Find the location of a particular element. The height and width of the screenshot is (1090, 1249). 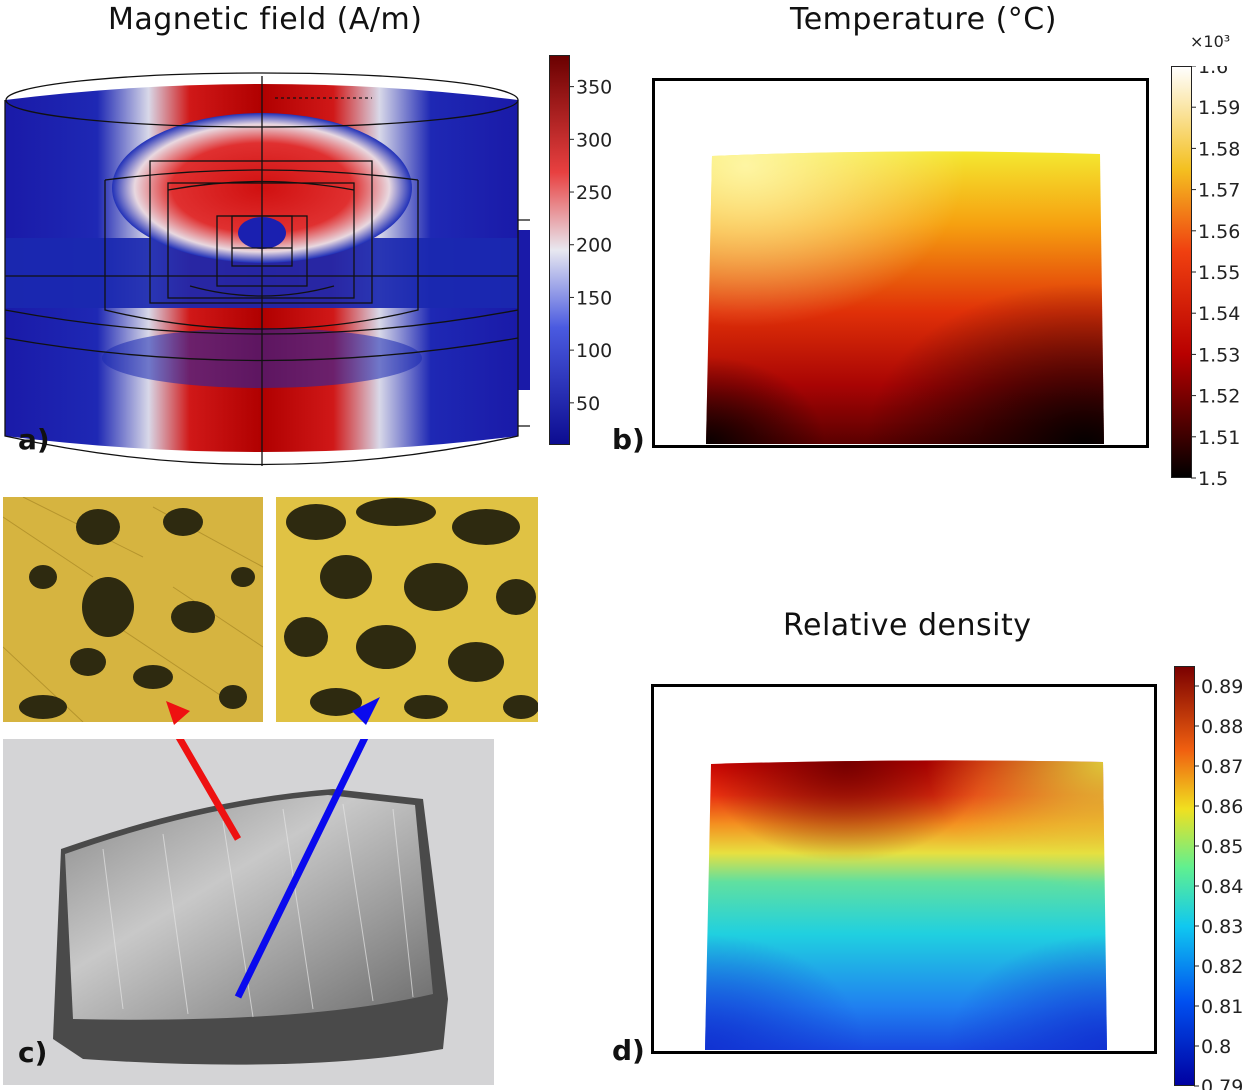

relative-density-title: Relative density is located at coordinates (907, 625).